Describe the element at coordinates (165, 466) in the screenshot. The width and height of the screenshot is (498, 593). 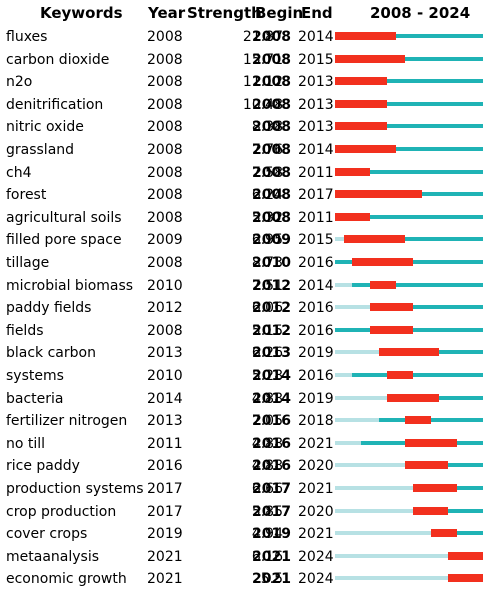
I see `year-cell: 2016` at that location.